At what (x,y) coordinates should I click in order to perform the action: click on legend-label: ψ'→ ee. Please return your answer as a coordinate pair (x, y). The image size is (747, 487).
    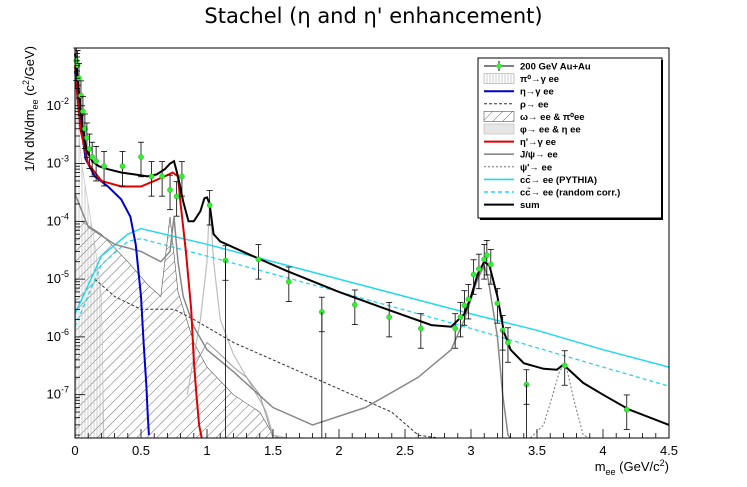
    Looking at the image, I should click on (536, 167).